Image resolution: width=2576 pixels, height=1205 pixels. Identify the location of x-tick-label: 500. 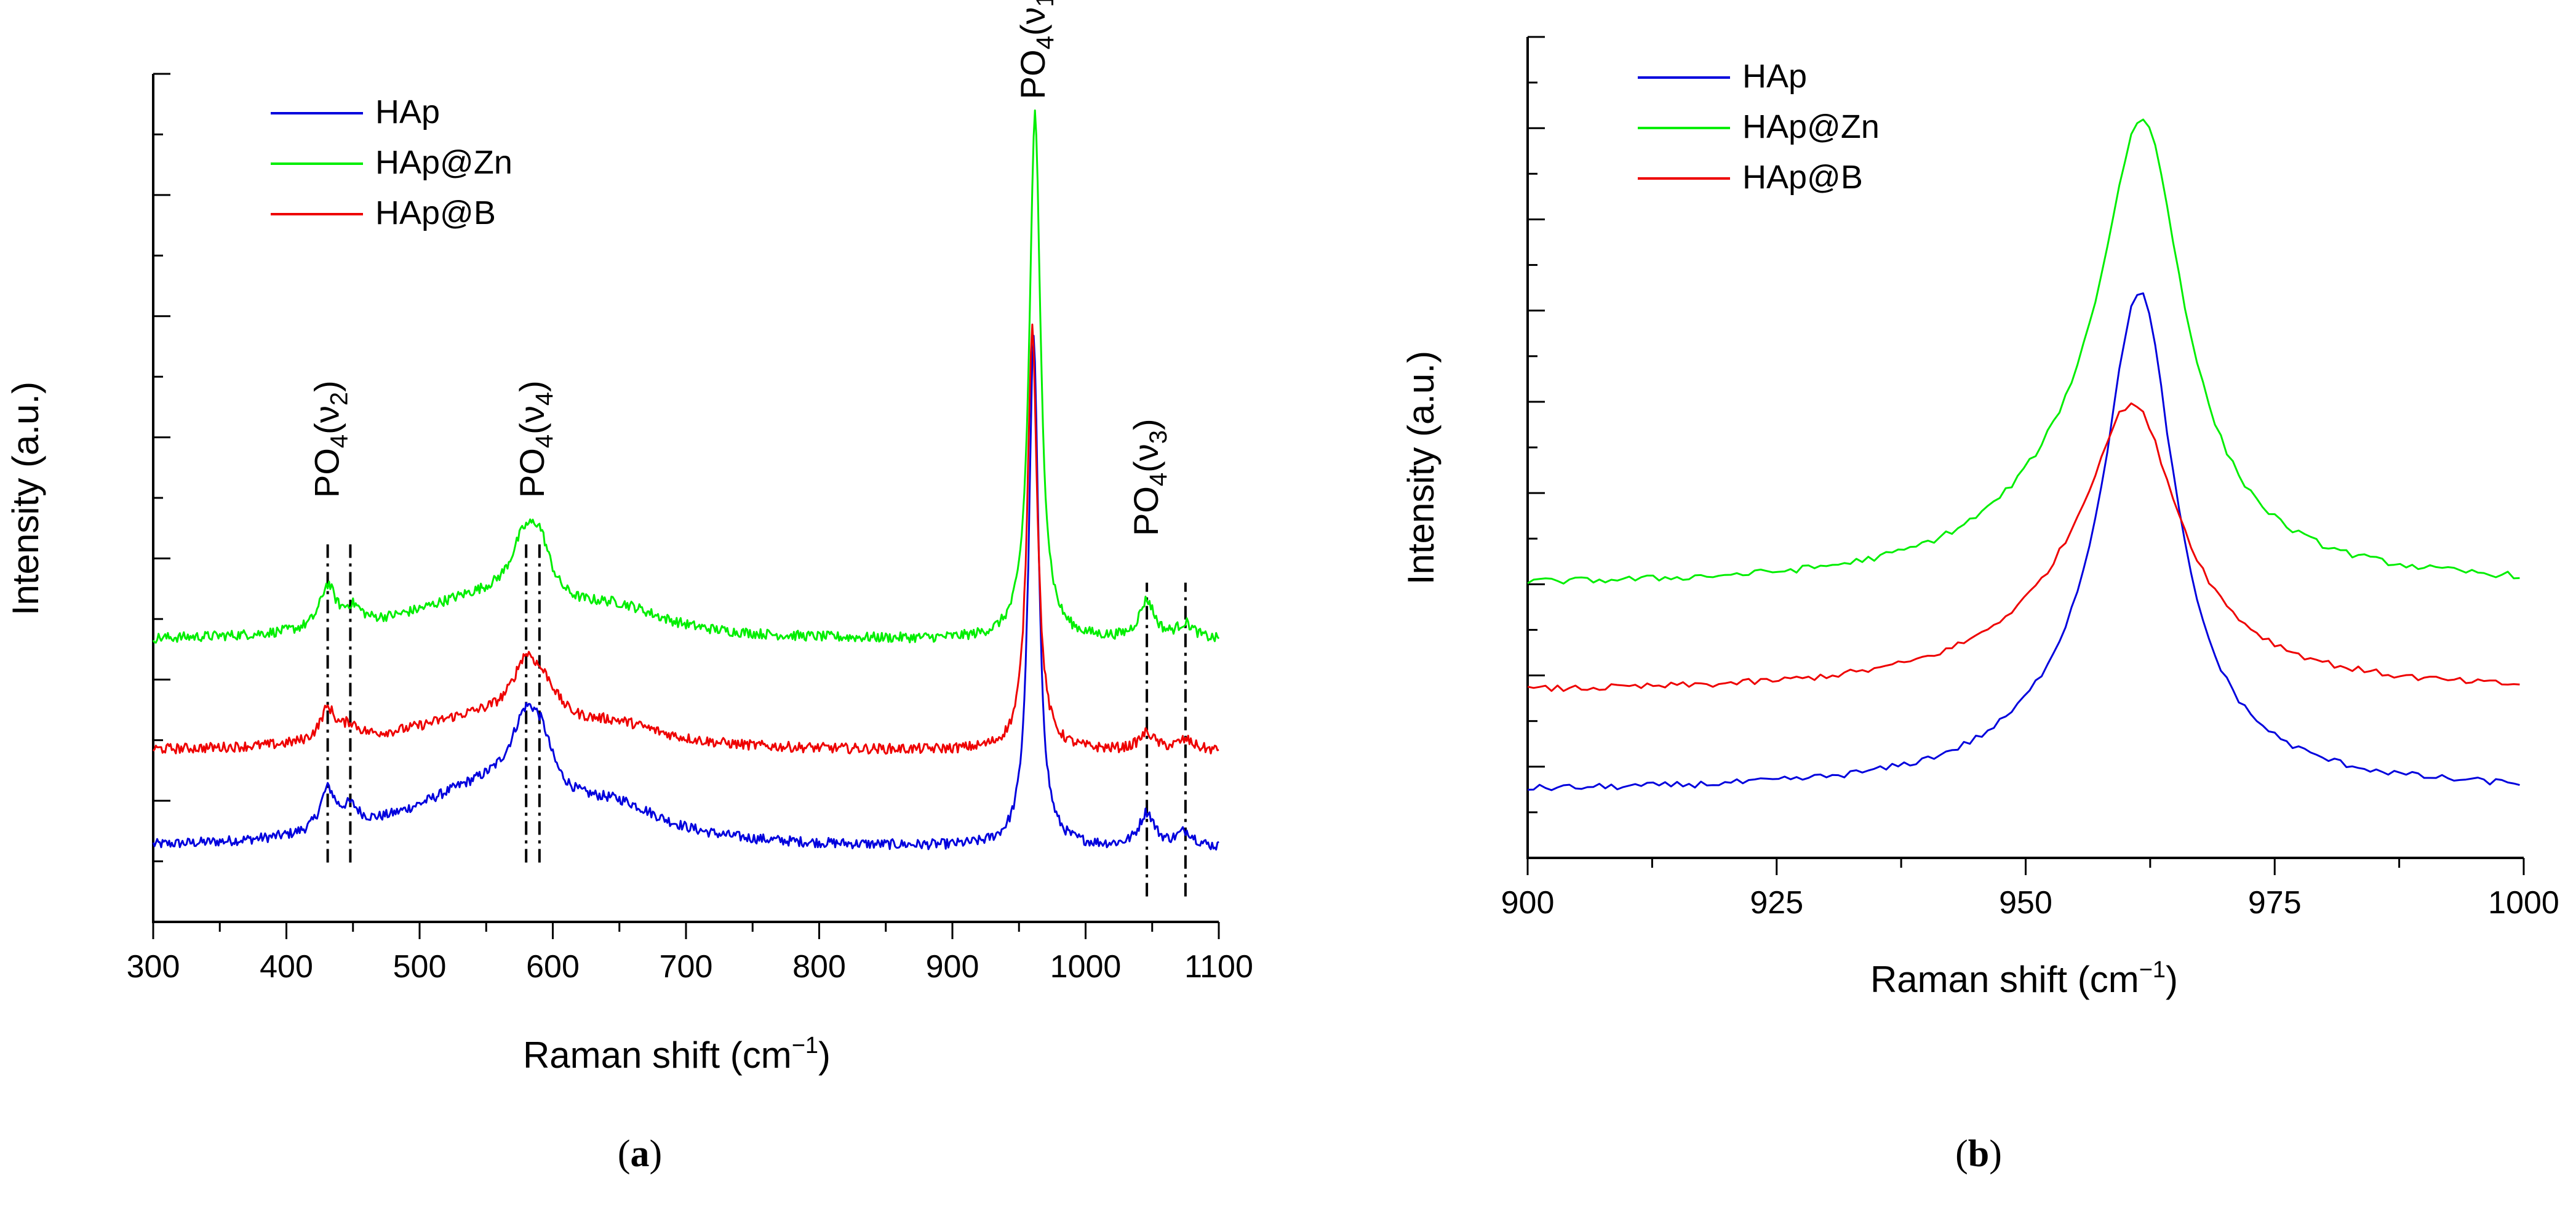
(420, 967).